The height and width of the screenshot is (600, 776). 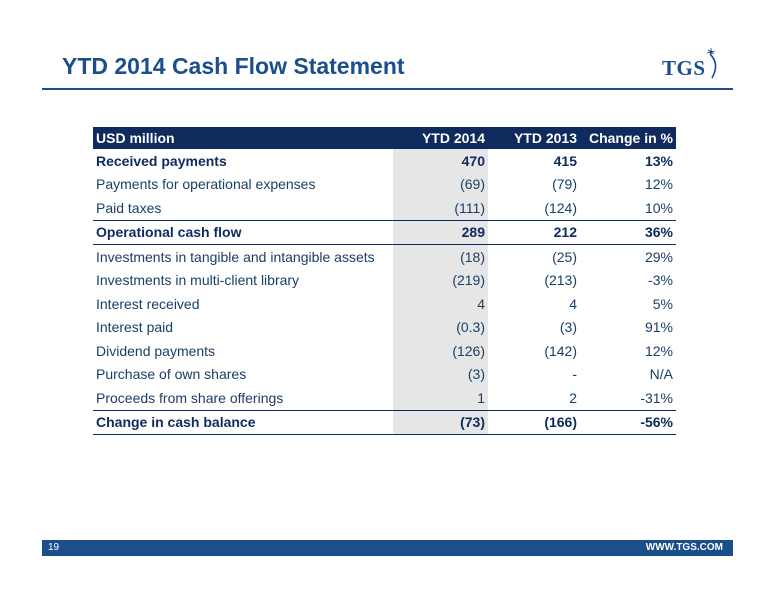 I want to click on row-label: Change in cash balance, so click(x=243, y=422).